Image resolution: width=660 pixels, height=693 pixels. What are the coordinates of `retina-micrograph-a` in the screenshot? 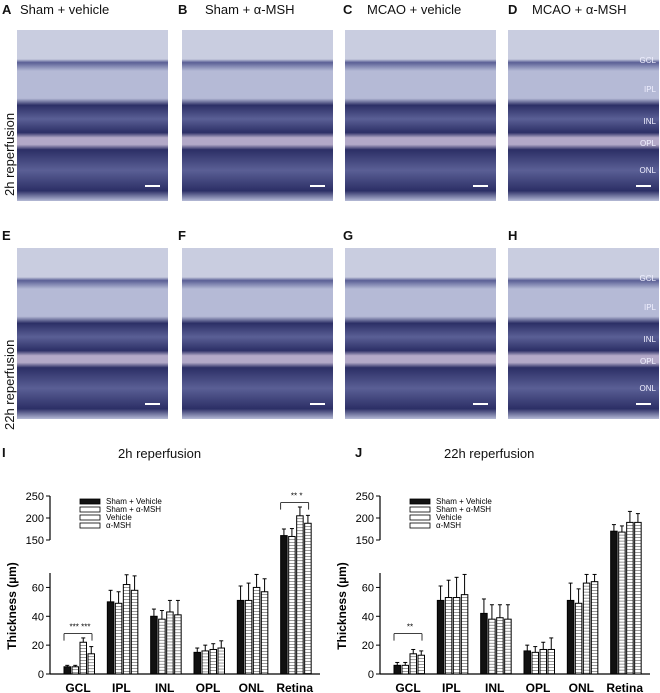 It's located at (92, 115).